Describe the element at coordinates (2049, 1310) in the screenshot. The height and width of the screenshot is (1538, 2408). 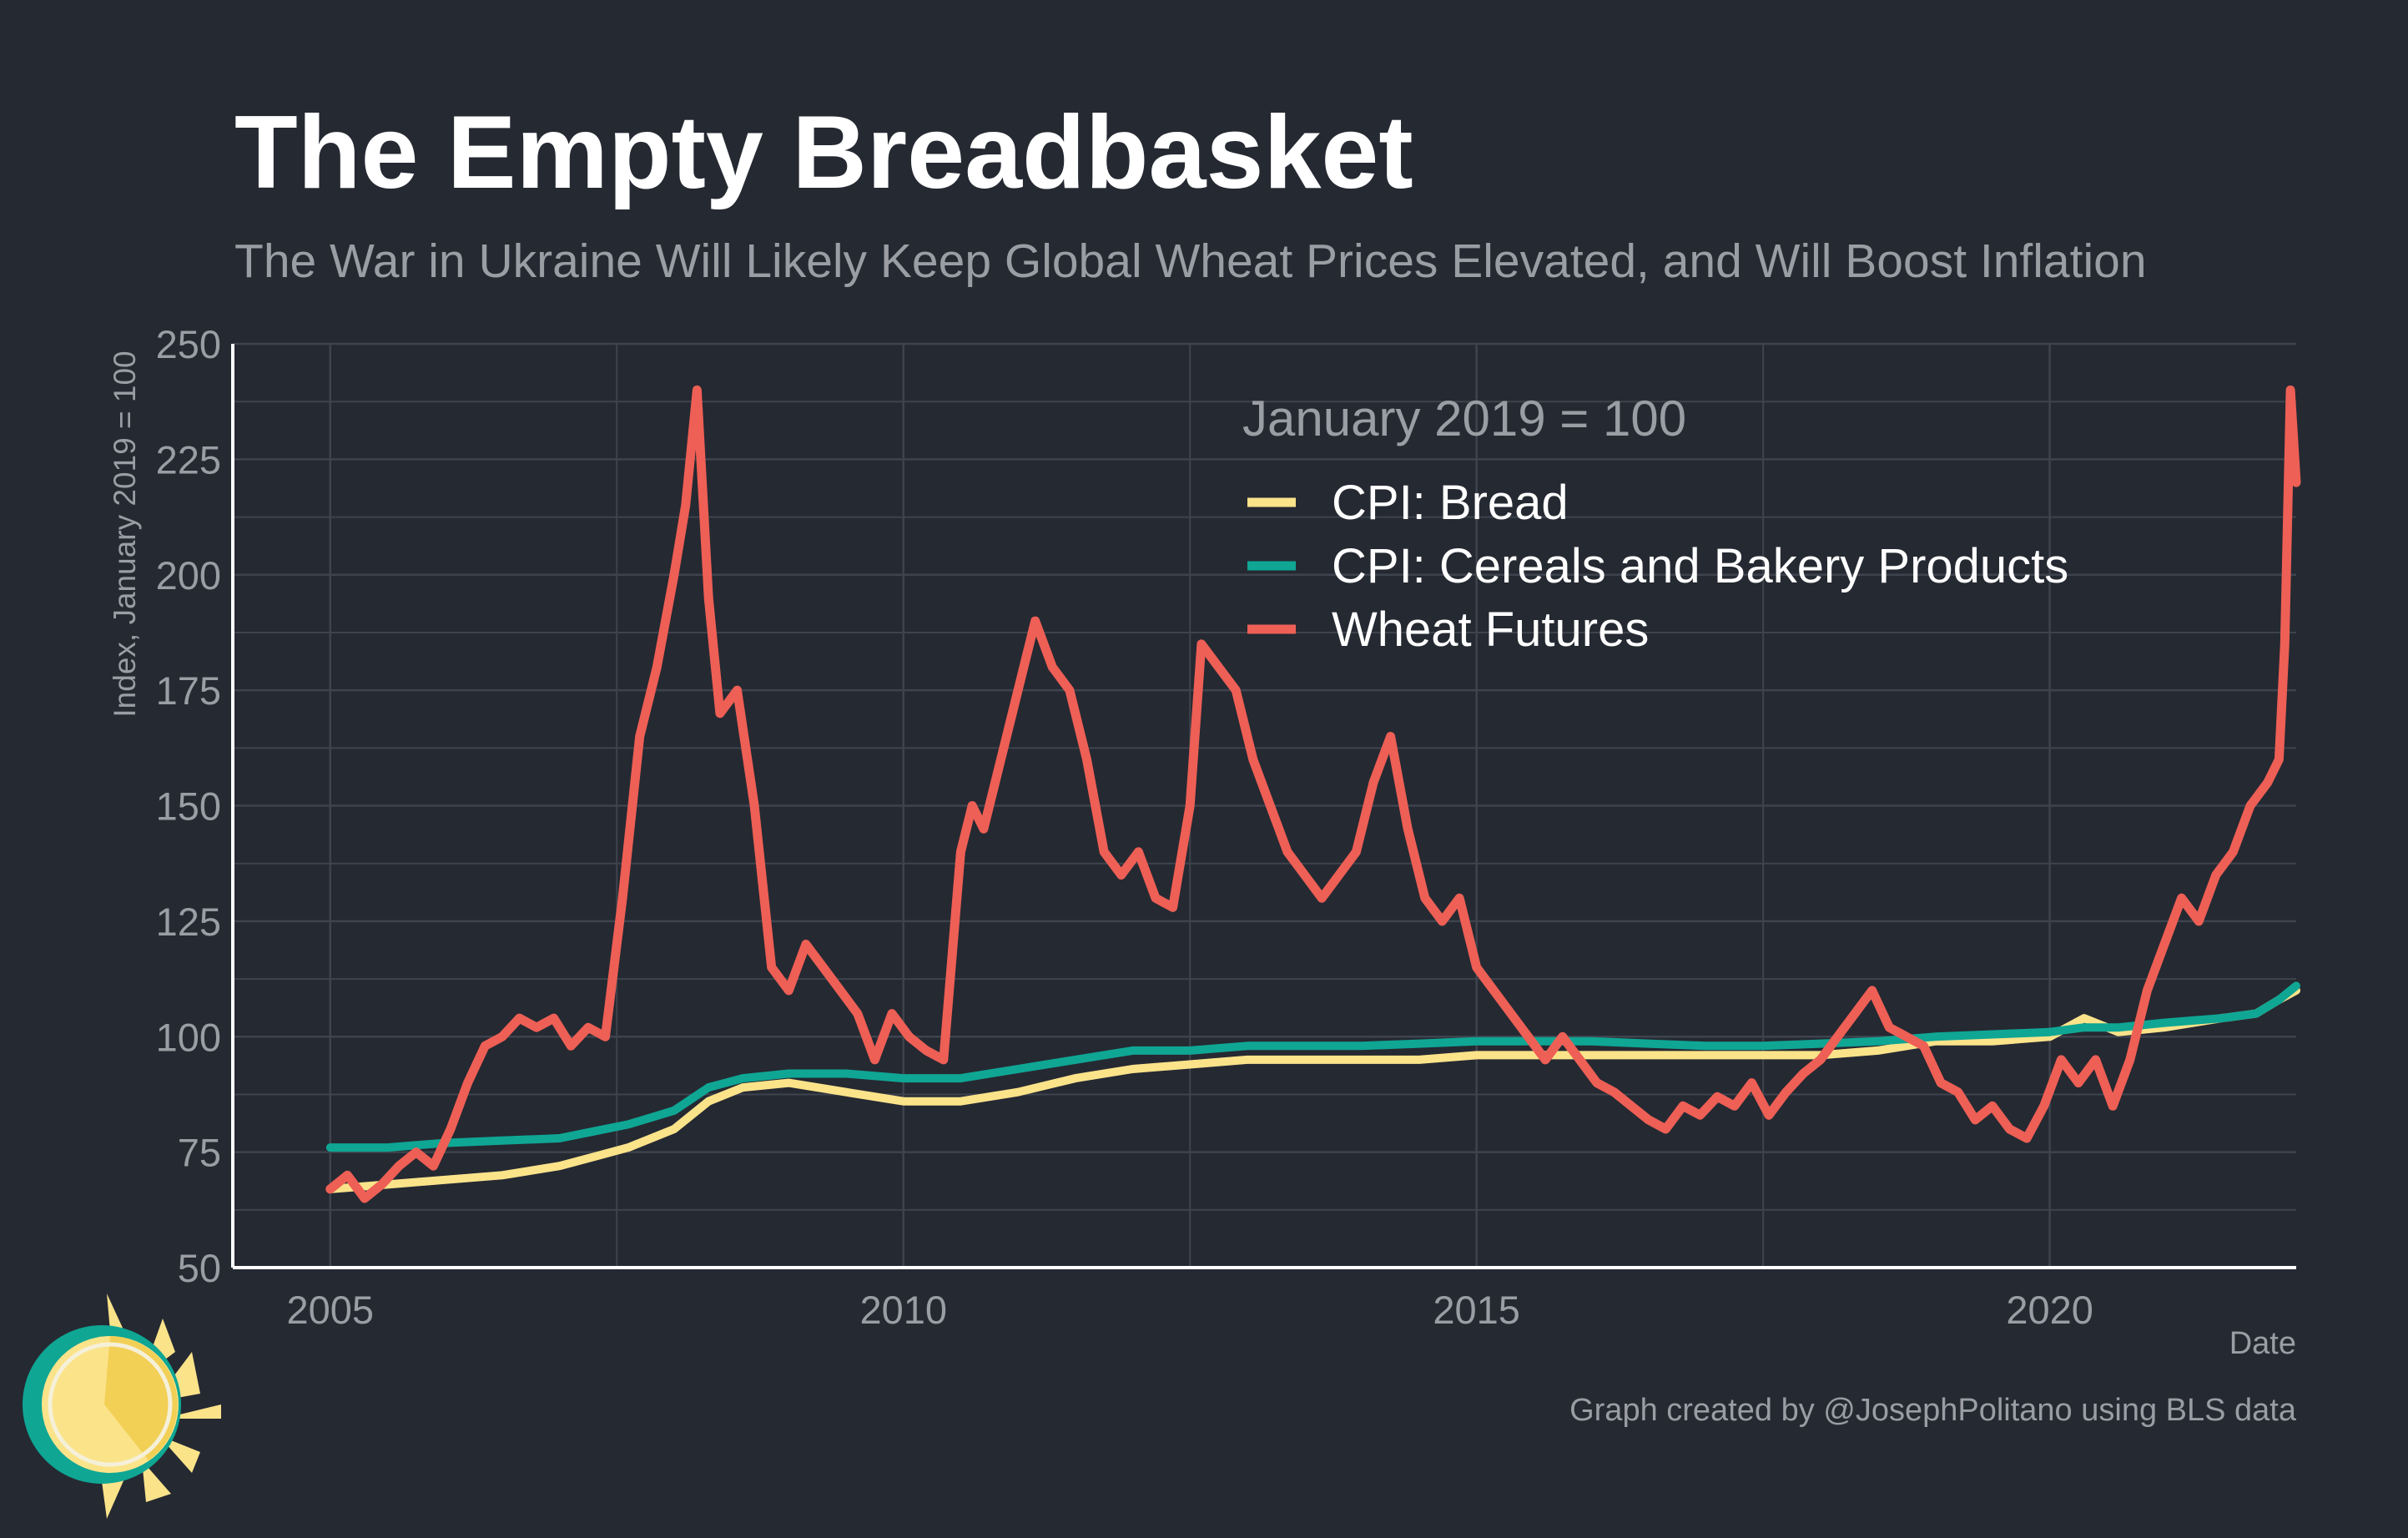
I see `x-tick-label: 2020` at that location.